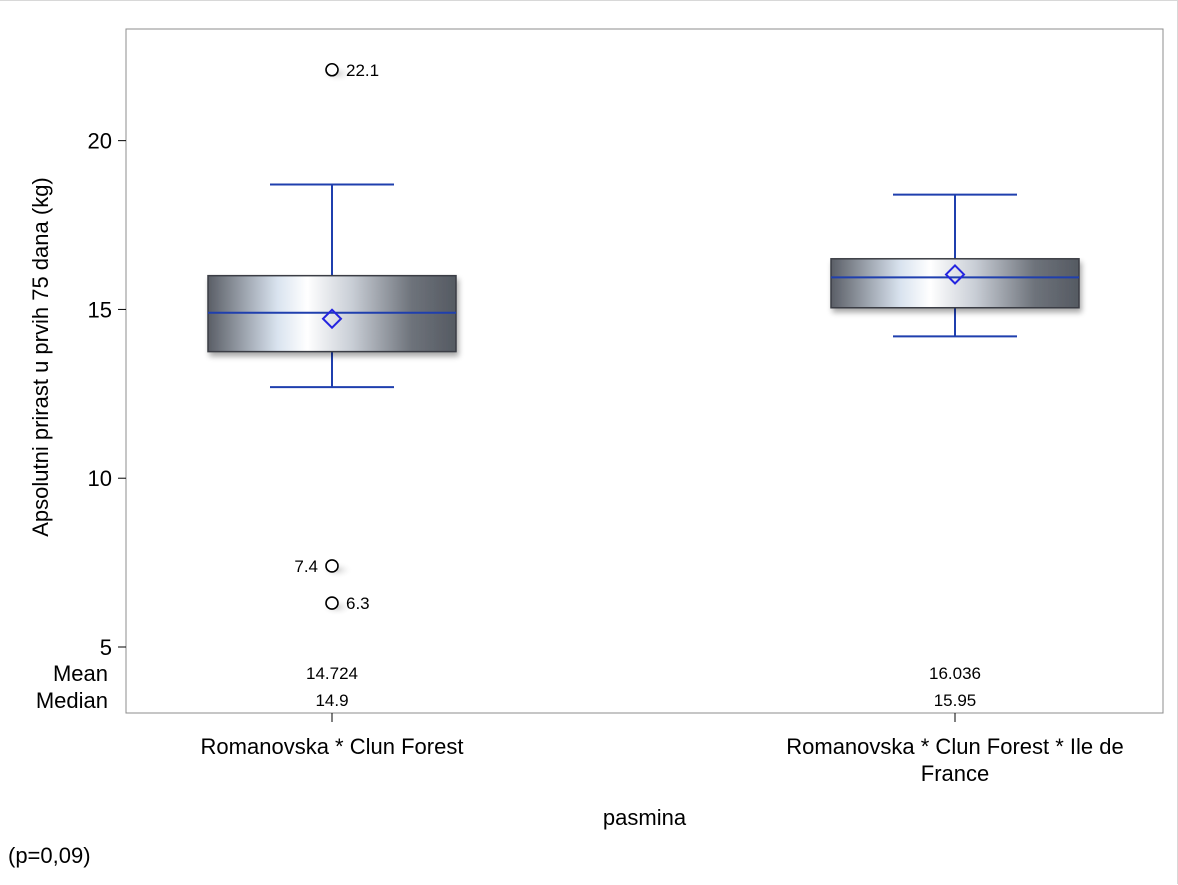 The height and width of the screenshot is (885, 1178). Describe the element at coordinates (362, 70) in the screenshot. I see `outlier-label: 22.1` at that location.